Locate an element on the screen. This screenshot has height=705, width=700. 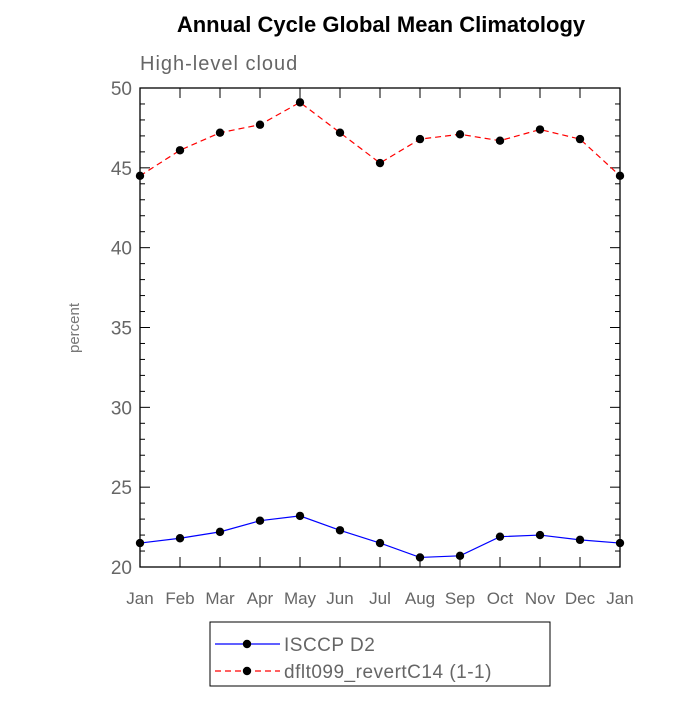
legend-entry-series-2: dflt099_revertC14 (1-1) is located at coordinates (388, 672).